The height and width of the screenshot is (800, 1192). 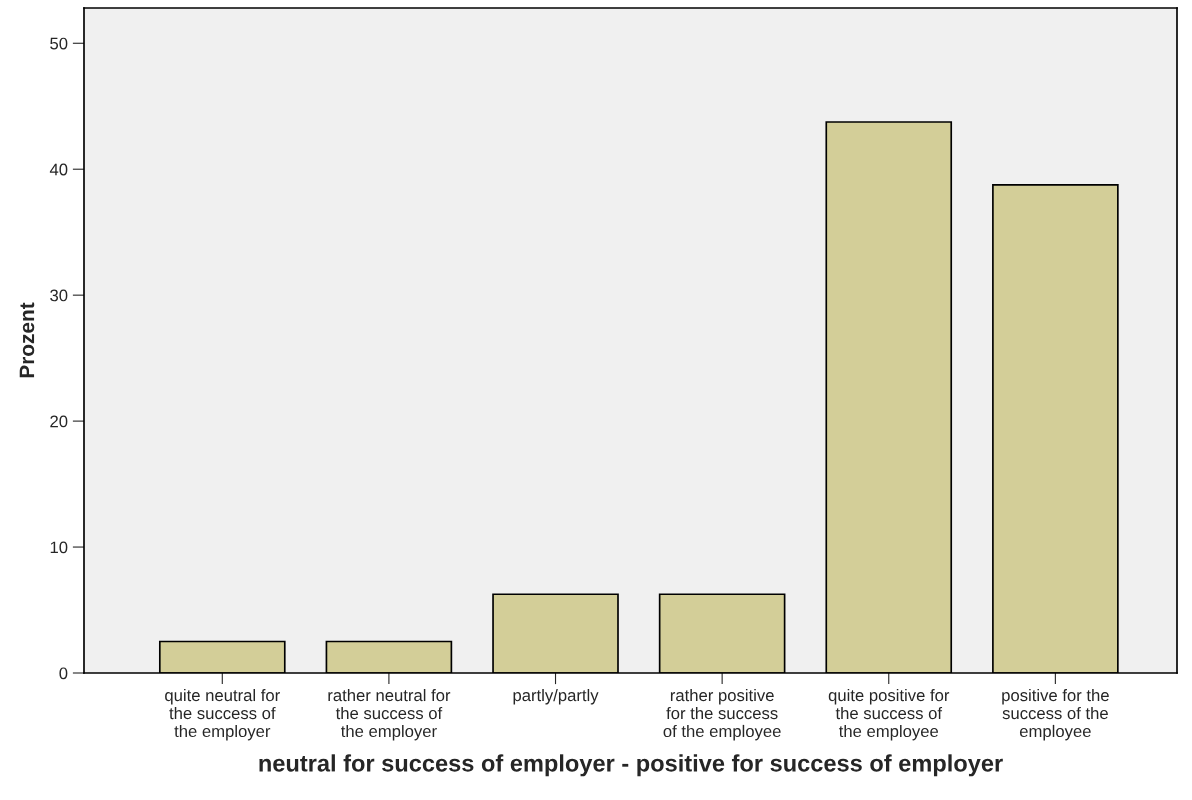 I want to click on x-tick-label: rather positive for the success of the employee, so click(x=722, y=714).